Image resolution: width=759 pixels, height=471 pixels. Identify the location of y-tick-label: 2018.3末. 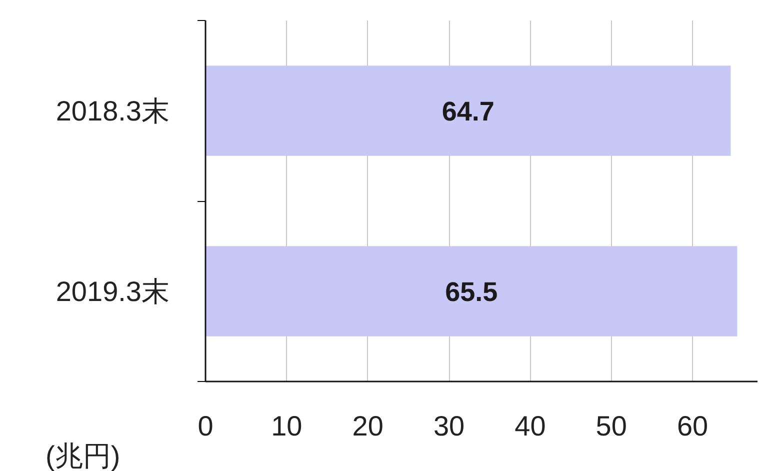
(113, 110).